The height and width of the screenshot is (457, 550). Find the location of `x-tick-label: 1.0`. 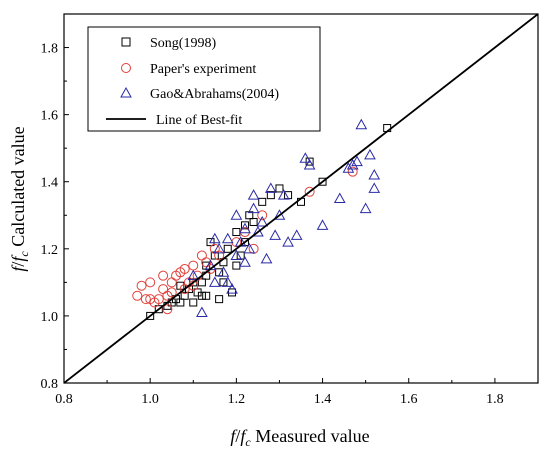

x-tick-label: 1.0 is located at coordinates (150, 399).